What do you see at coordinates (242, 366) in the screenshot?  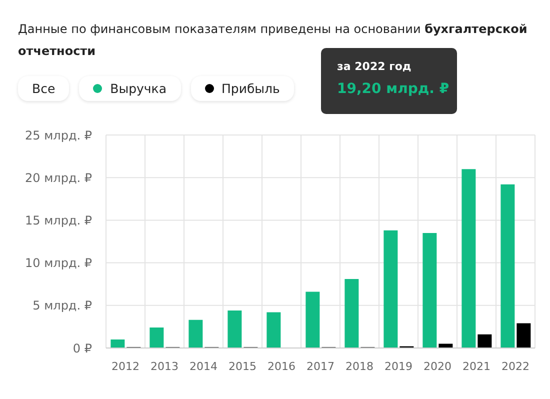 I see `x-tick-label: 2015` at bounding box center [242, 366].